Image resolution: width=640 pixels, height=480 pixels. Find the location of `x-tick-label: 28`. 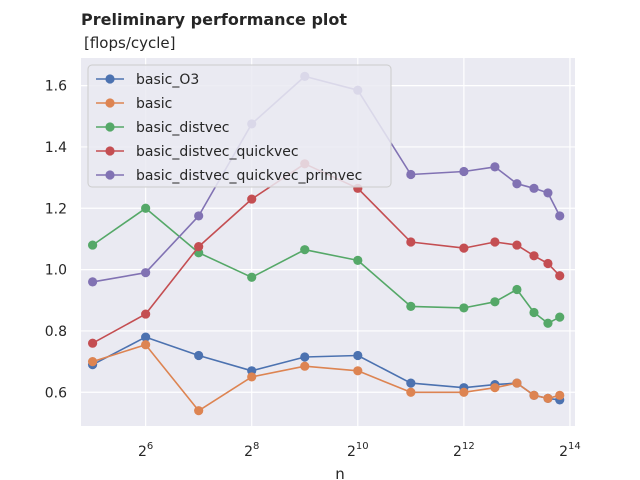

x-tick-label: 28 is located at coordinates (251, 450).